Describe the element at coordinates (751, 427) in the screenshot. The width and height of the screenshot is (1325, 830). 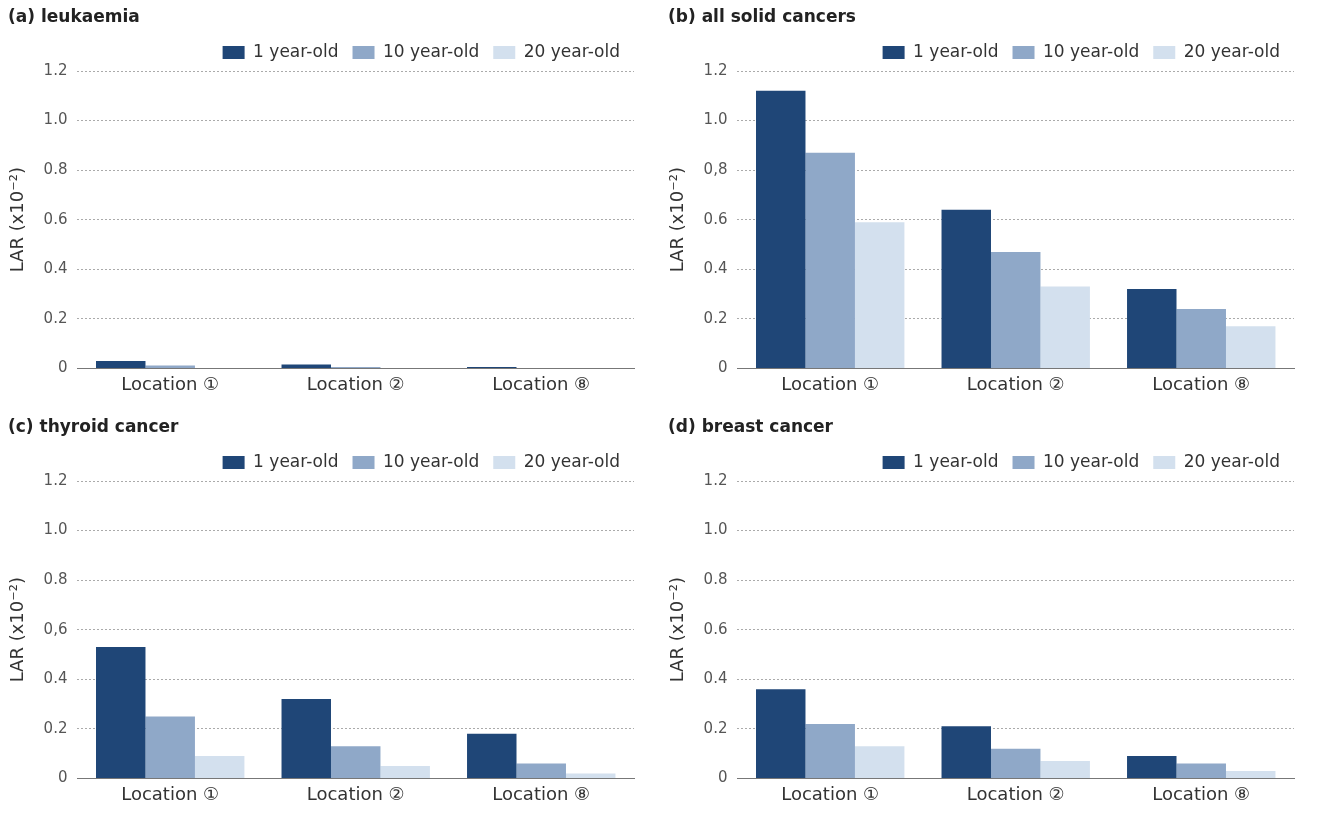
I see `chart-title: (d) breast cancer` at that location.